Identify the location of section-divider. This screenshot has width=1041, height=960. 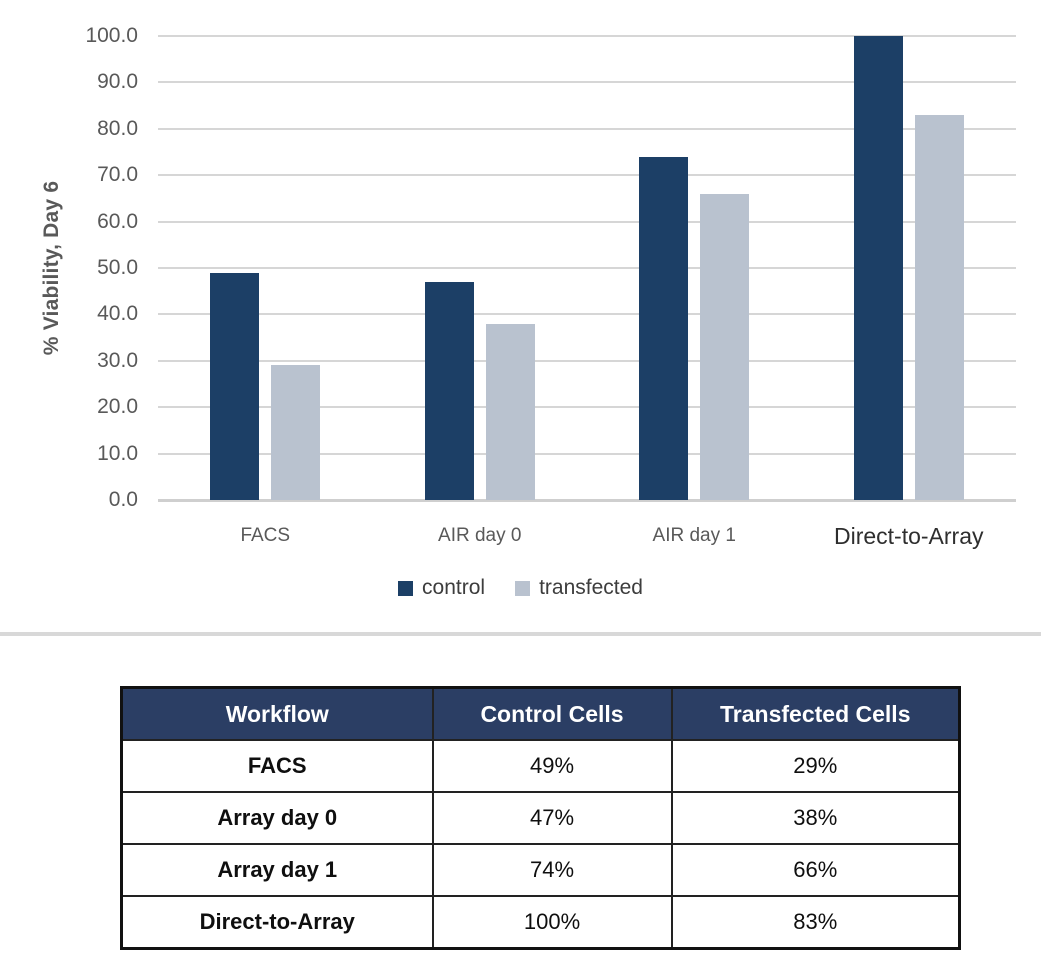
(520, 634).